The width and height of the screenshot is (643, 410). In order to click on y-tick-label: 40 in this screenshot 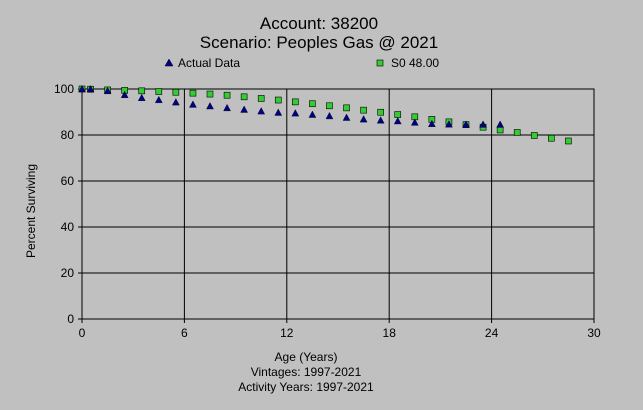, I will do `click(68, 227)`.